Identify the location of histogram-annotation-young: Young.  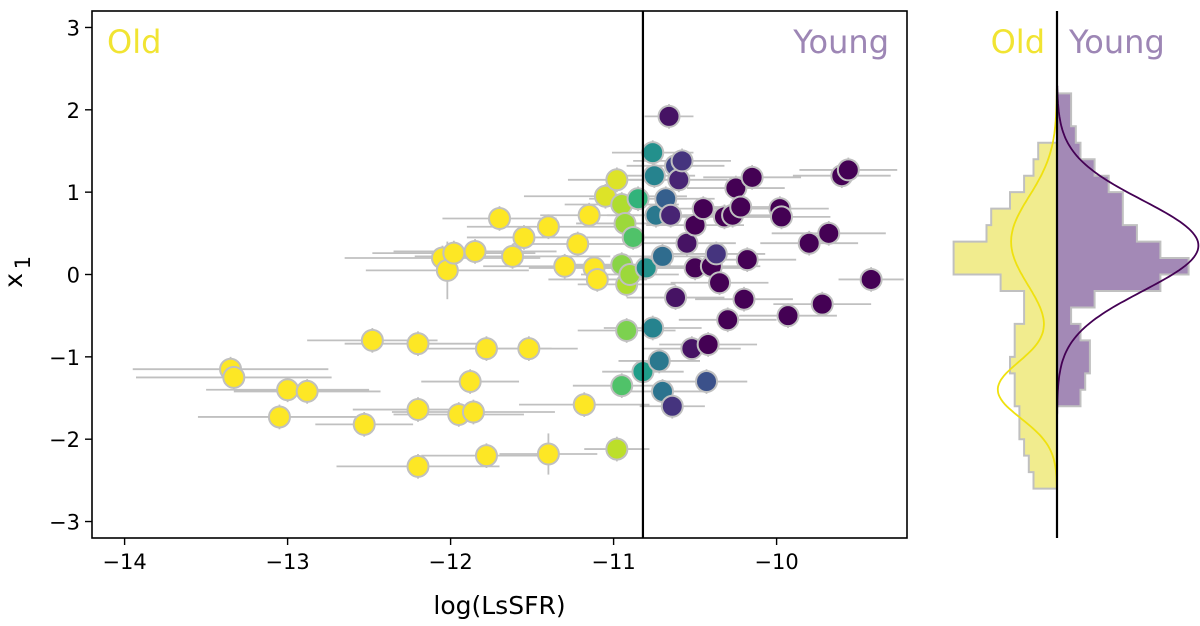
(1116, 42).